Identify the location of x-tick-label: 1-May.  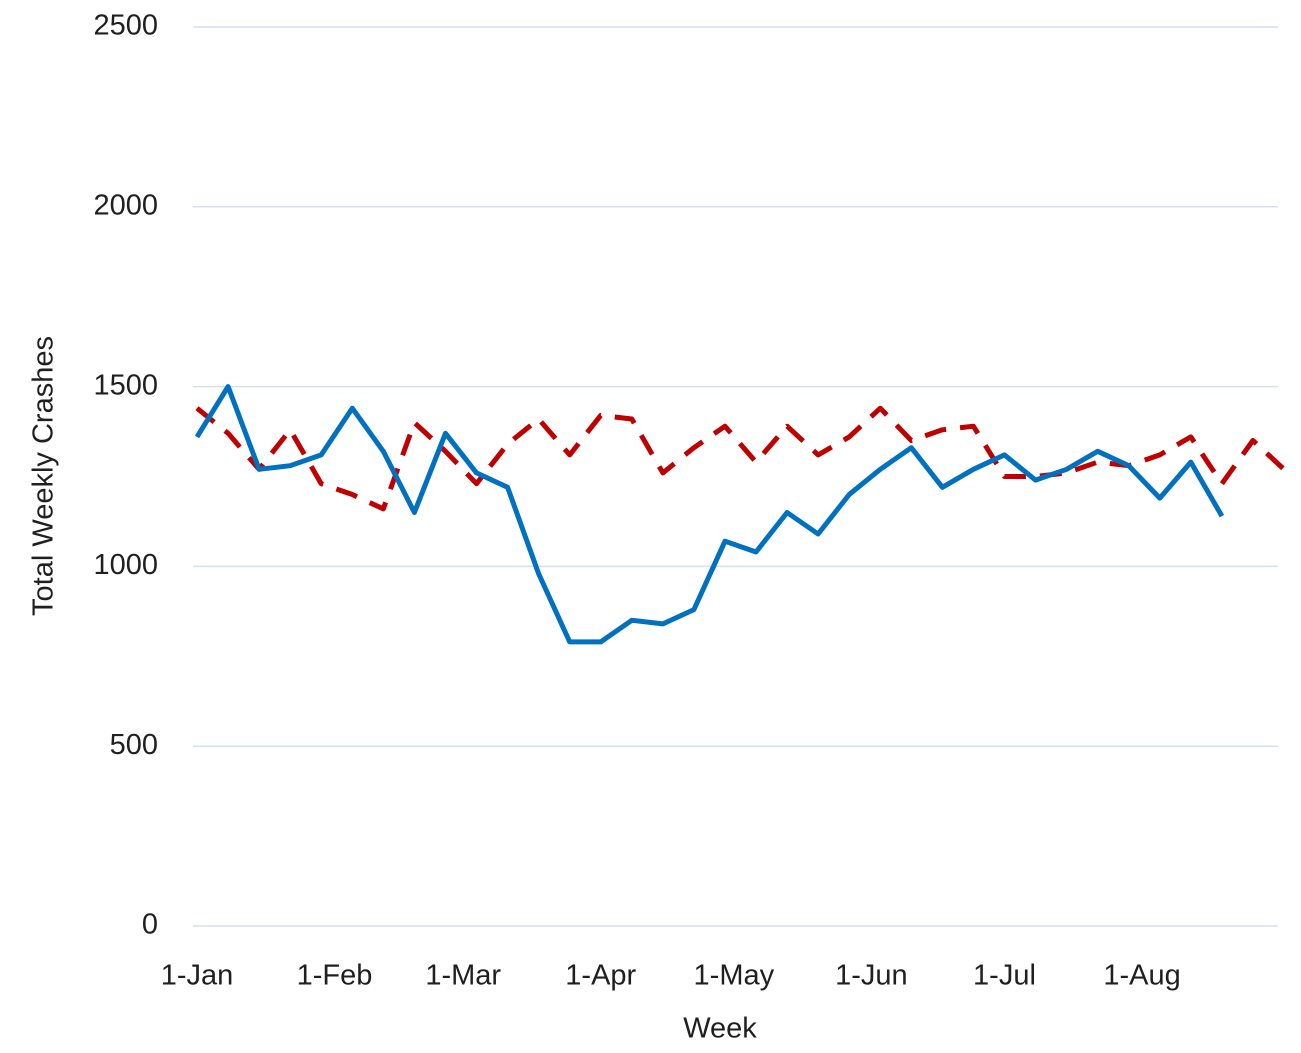
(734, 976).